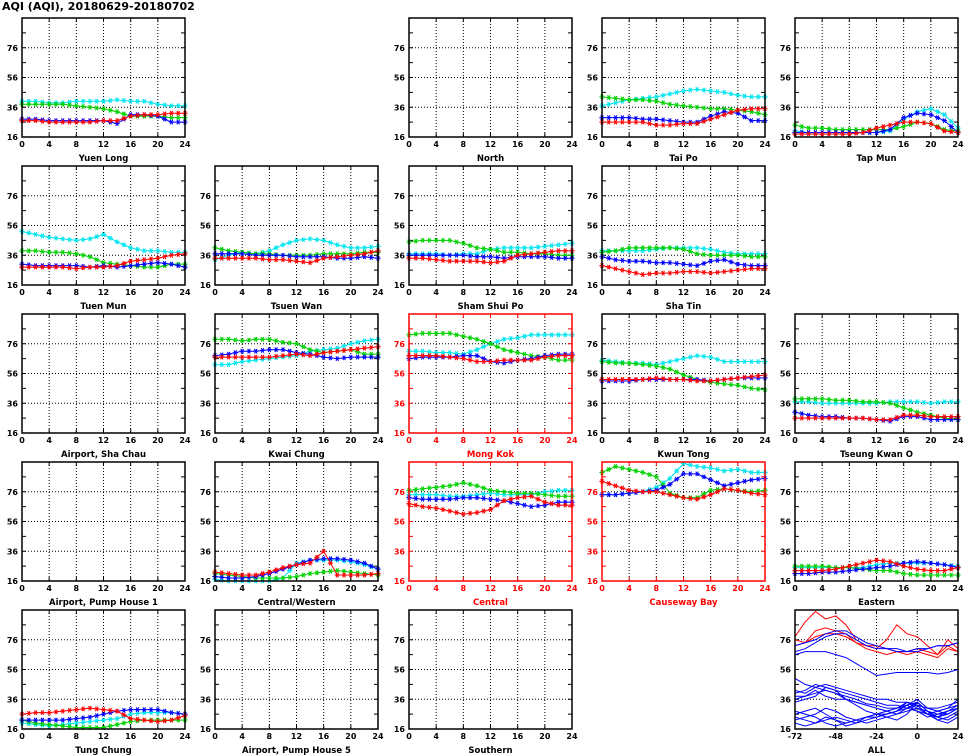  Describe the element at coordinates (679, 386) in the screenshot. I see `panel-kwun-tong: 16 36 56 76 0 4 8 12 16 20 24 Kwun Tong` at that location.